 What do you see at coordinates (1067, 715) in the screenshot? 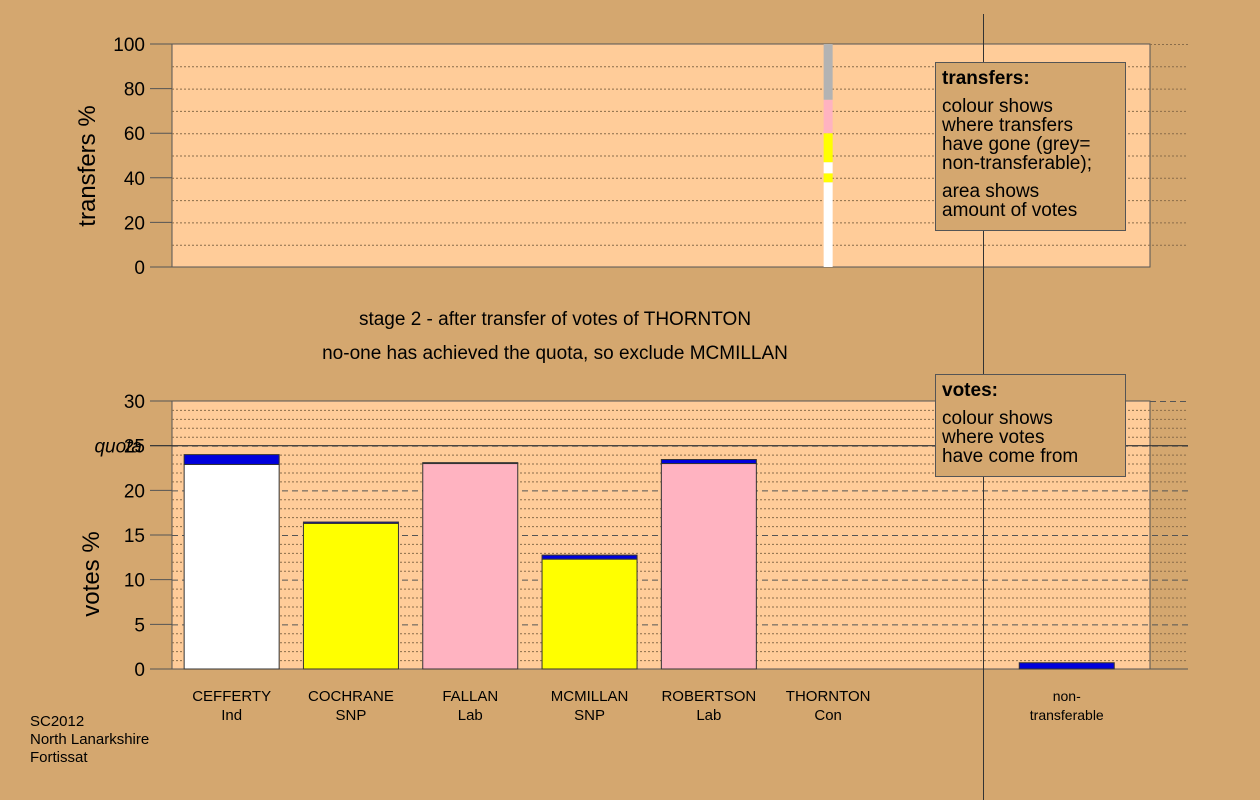
I see `nontransferable-label: transferable` at bounding box center [1067, 715].